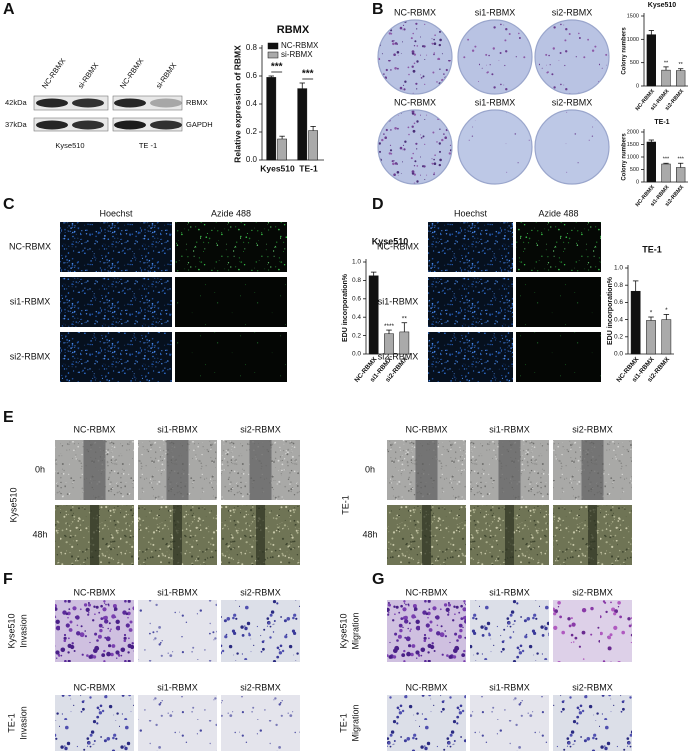  What do you see at coordinates (634, 63) in the screenshot?
I see `y-tick-label: 500` at bounding box center [634, 63].